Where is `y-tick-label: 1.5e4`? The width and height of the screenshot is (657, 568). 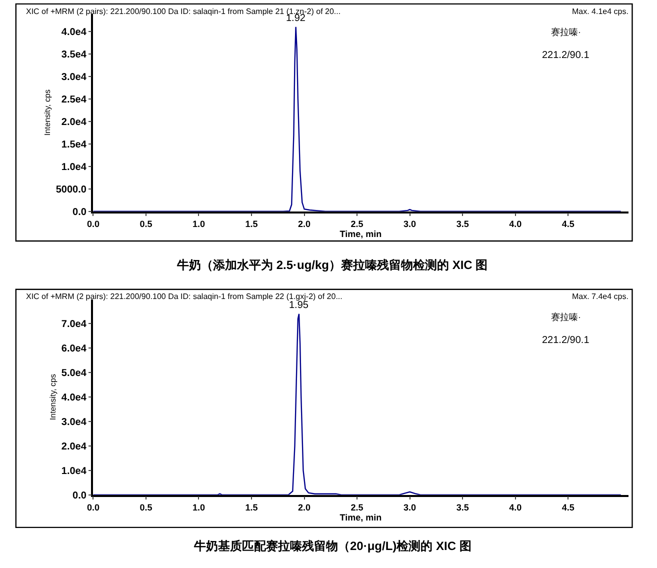
y-tick-label: 1.5e4 is located at coordinates (74, 144).